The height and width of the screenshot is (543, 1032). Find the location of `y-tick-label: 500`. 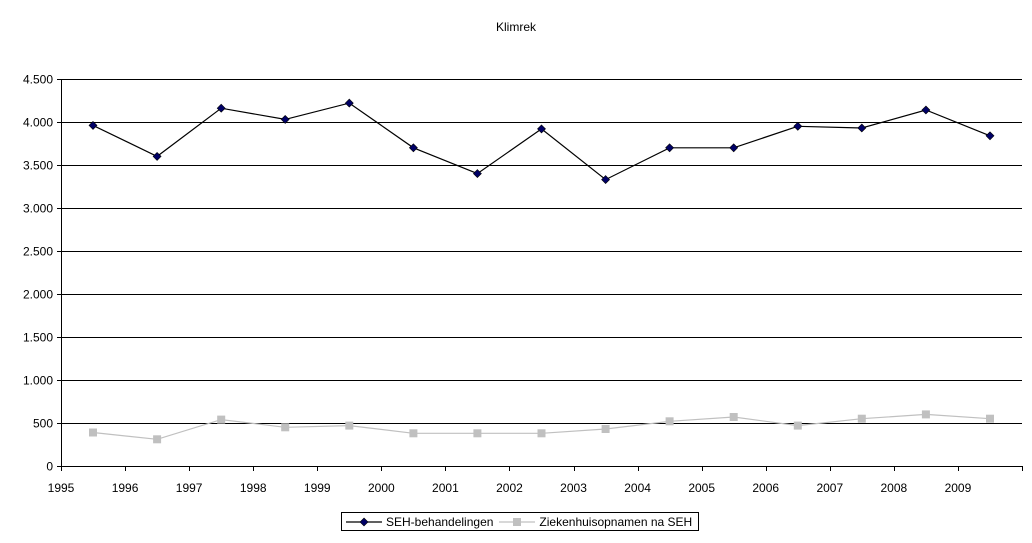

y-tick-label: 500 is located at coordinates (43, 424).